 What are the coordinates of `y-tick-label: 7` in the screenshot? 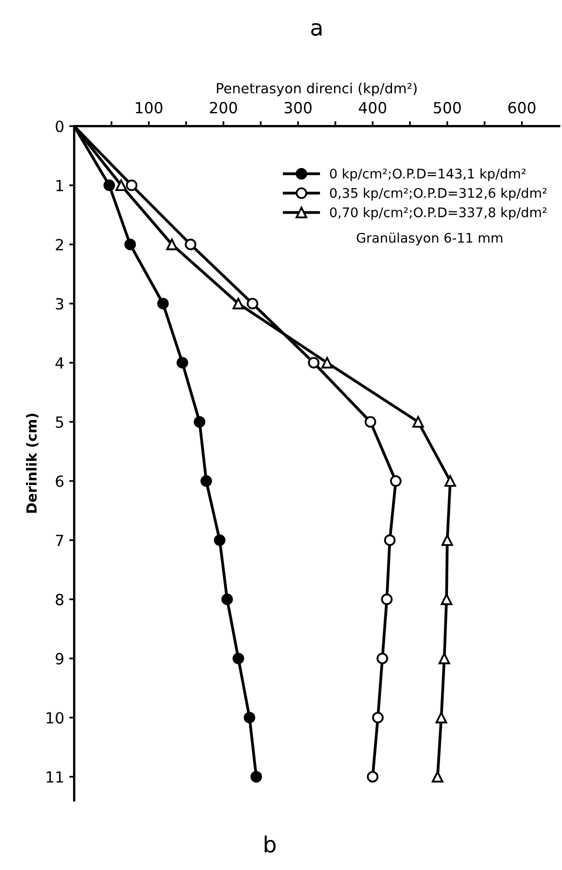 It's located at (60, 540).